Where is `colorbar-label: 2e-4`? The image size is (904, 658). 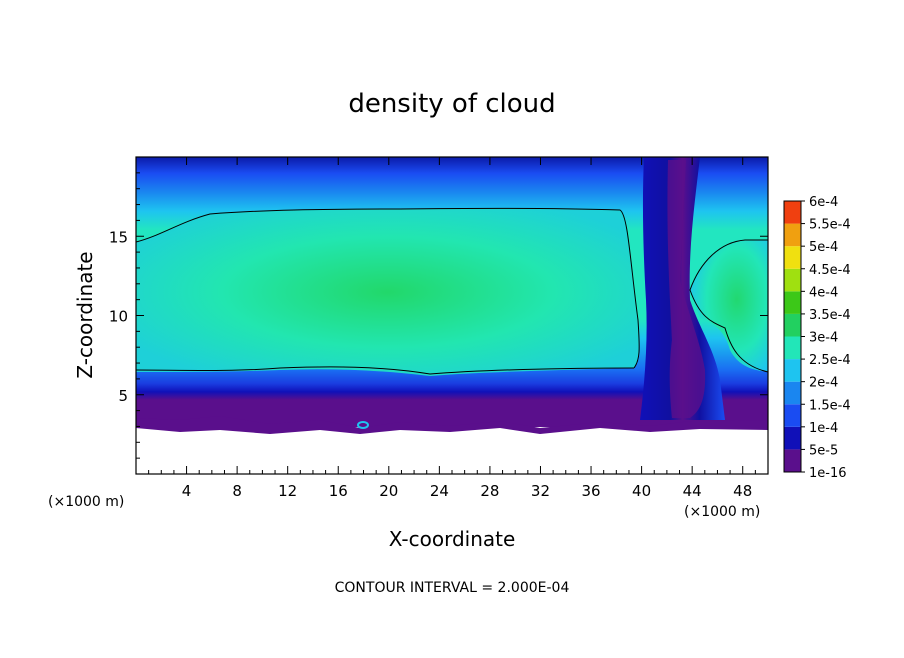 colorbar-label: 2e-4 is located at coordinates (823, 383).